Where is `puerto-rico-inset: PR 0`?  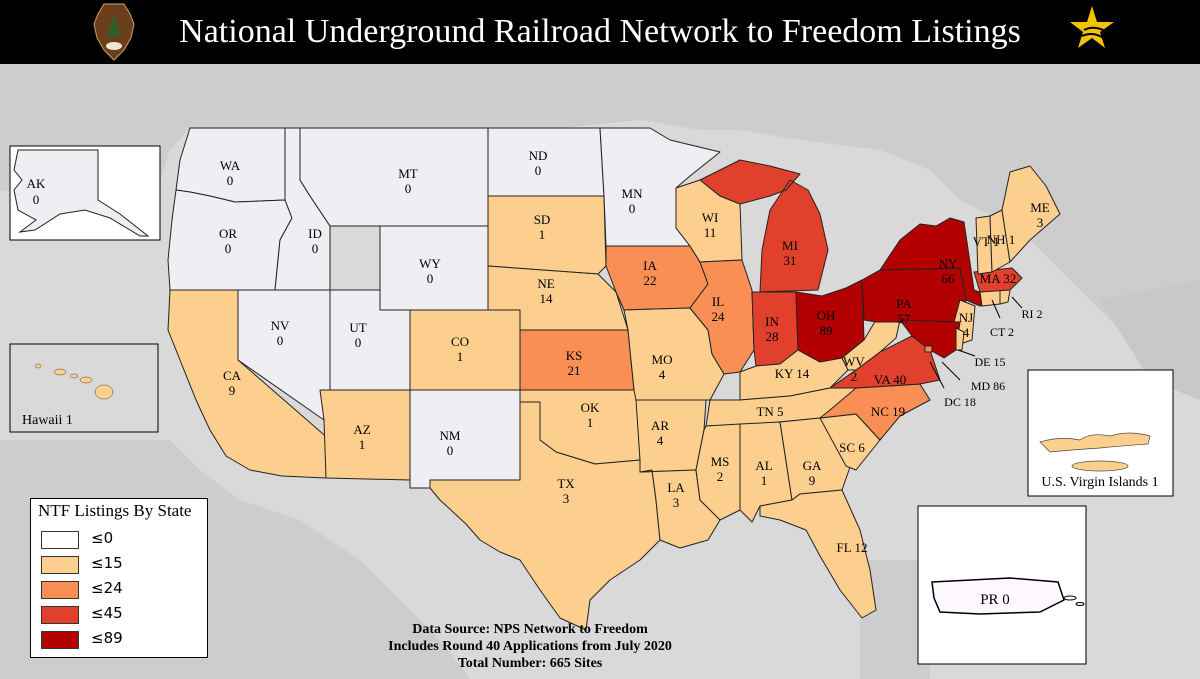 puerto-rico-inset: PR 0 is located at coordinates (1002, 585).